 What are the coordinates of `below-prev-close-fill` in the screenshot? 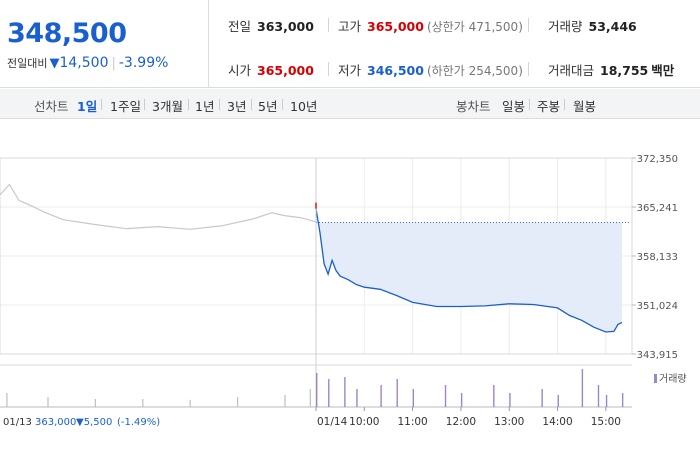 It's located at (469, 270).